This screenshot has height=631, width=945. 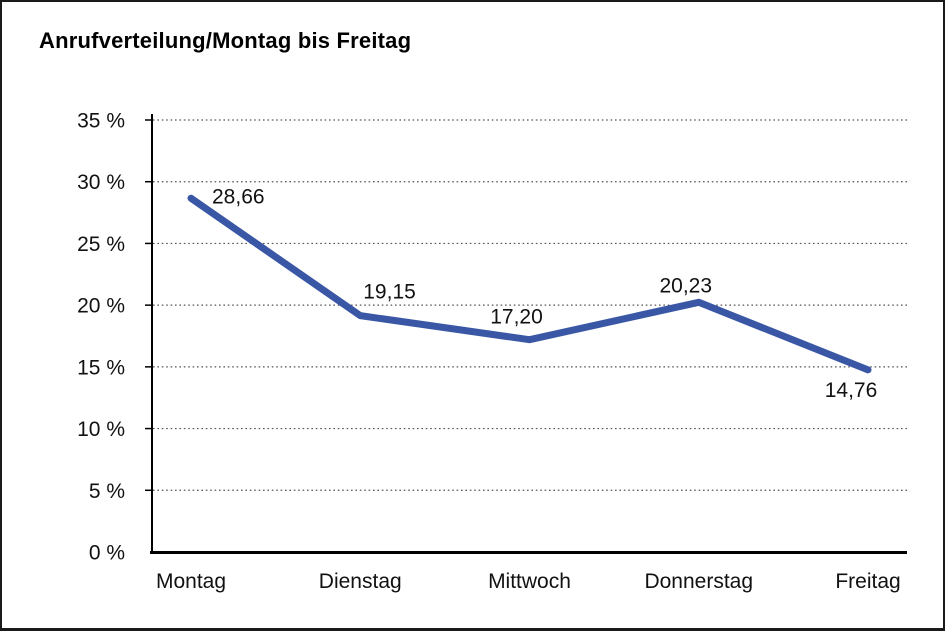 I want to click on x-category-label: Freitag, so click(x=867, y=581).